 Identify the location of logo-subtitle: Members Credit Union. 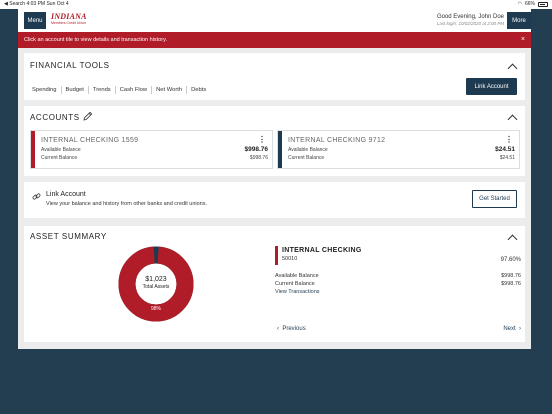
(69, 23).